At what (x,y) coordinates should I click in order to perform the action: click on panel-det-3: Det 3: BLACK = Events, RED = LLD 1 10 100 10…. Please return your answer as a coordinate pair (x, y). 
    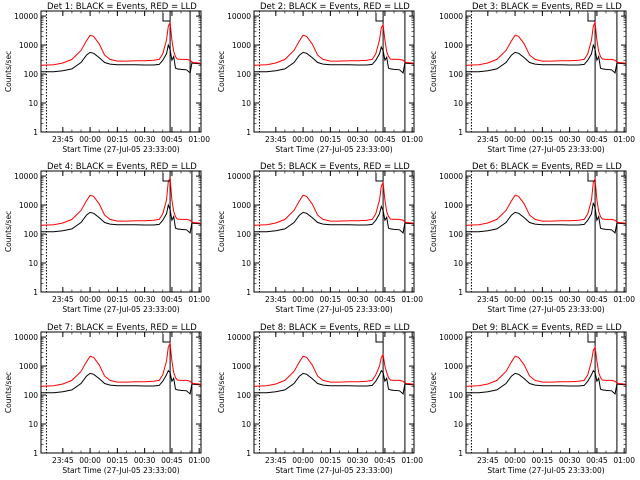
    Looking at the image, I should click on (532, 78).